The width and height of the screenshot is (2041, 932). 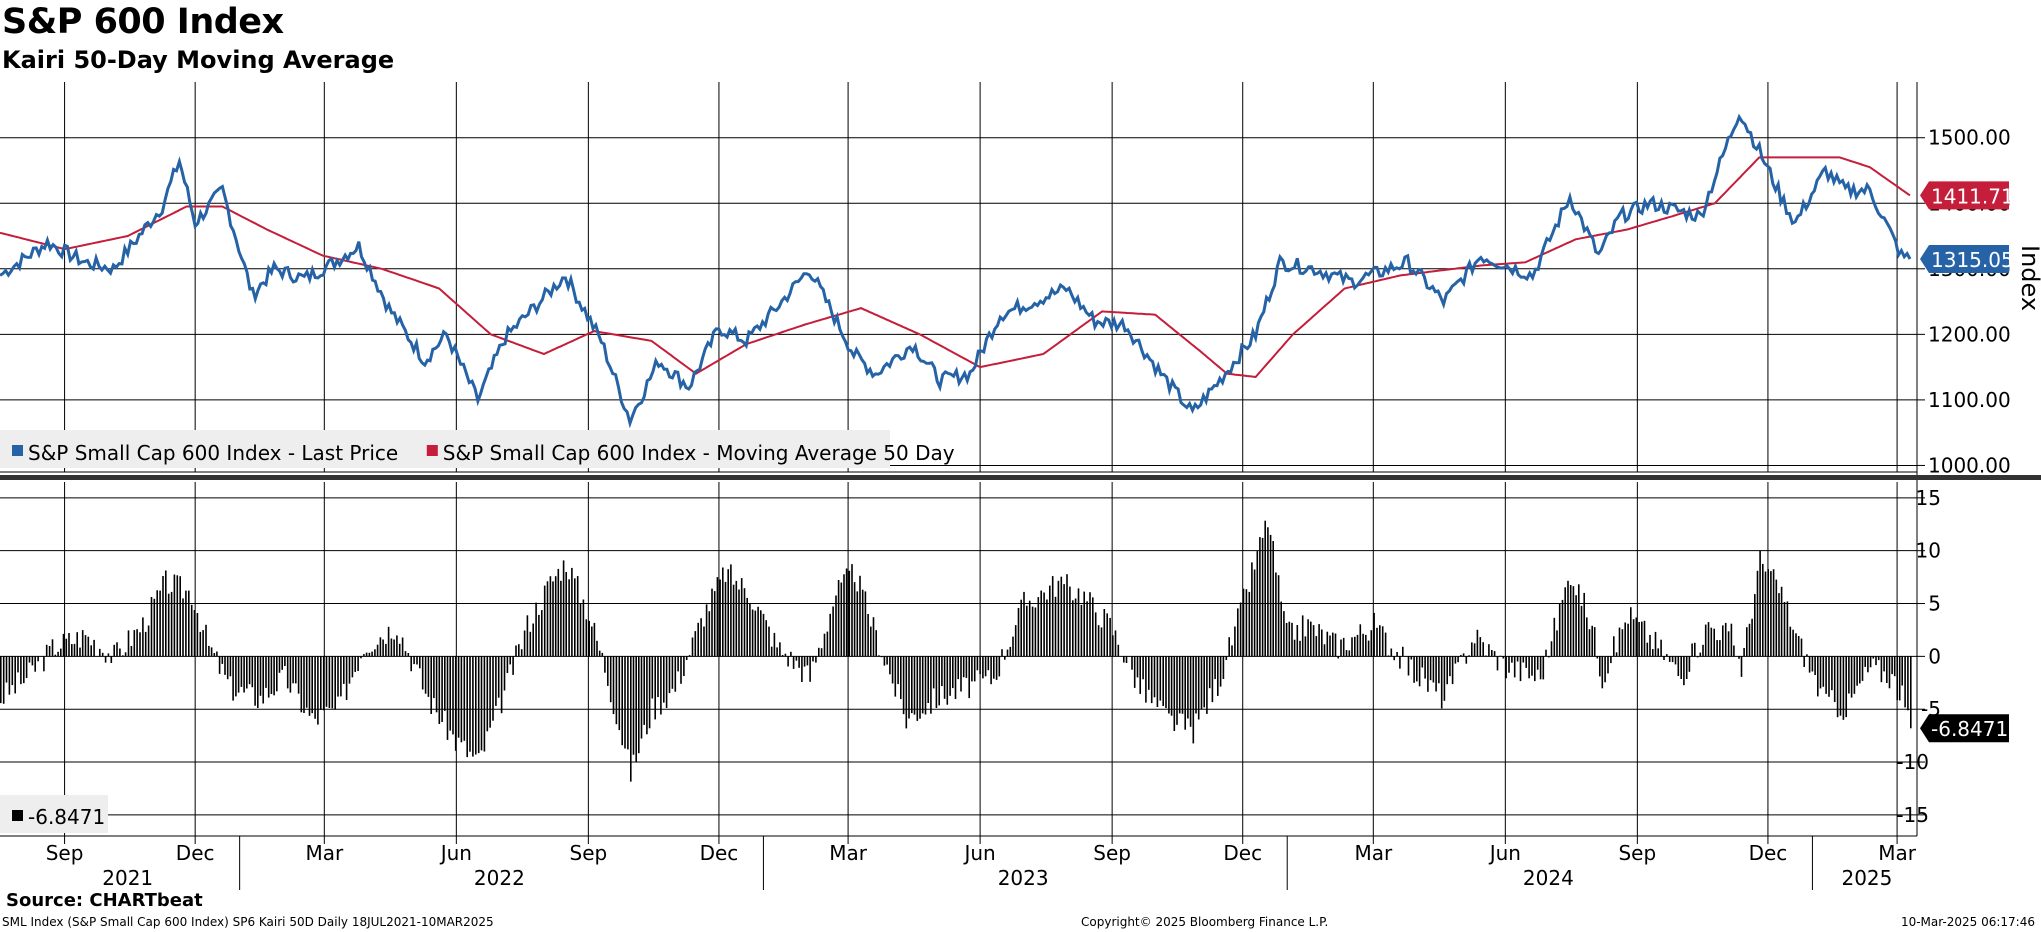 I want to click on legend-swatch, so click(x=17, y=815).